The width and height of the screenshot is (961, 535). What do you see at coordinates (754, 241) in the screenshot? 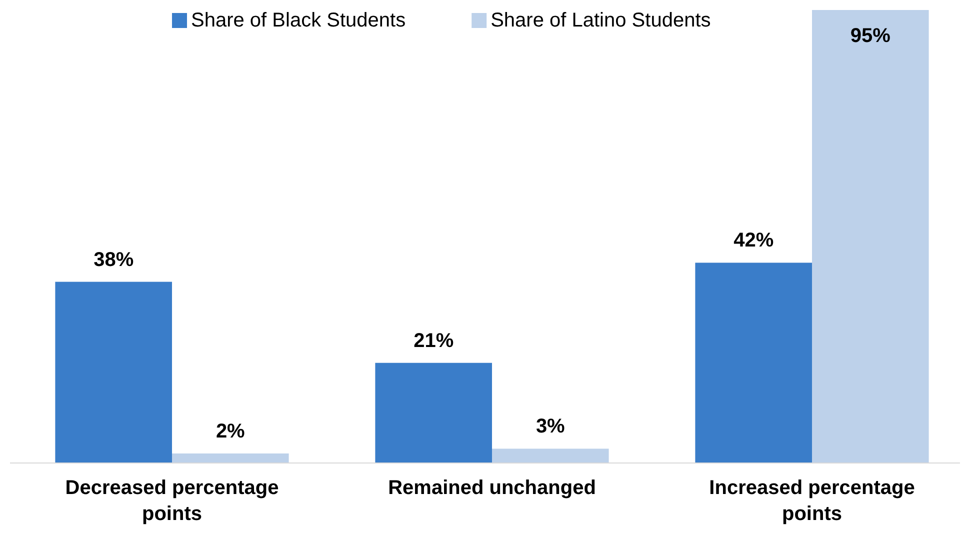
I see `data-label: 42%` at bounding box center [754, 241].